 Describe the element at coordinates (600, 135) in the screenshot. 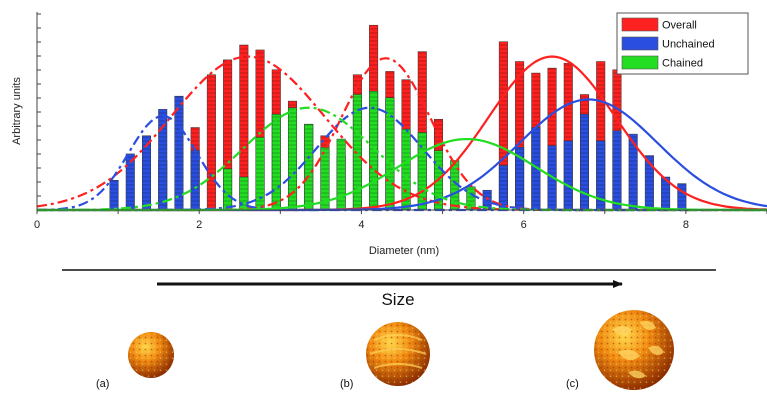

I see `overall-bar-23-hatch` at that location.